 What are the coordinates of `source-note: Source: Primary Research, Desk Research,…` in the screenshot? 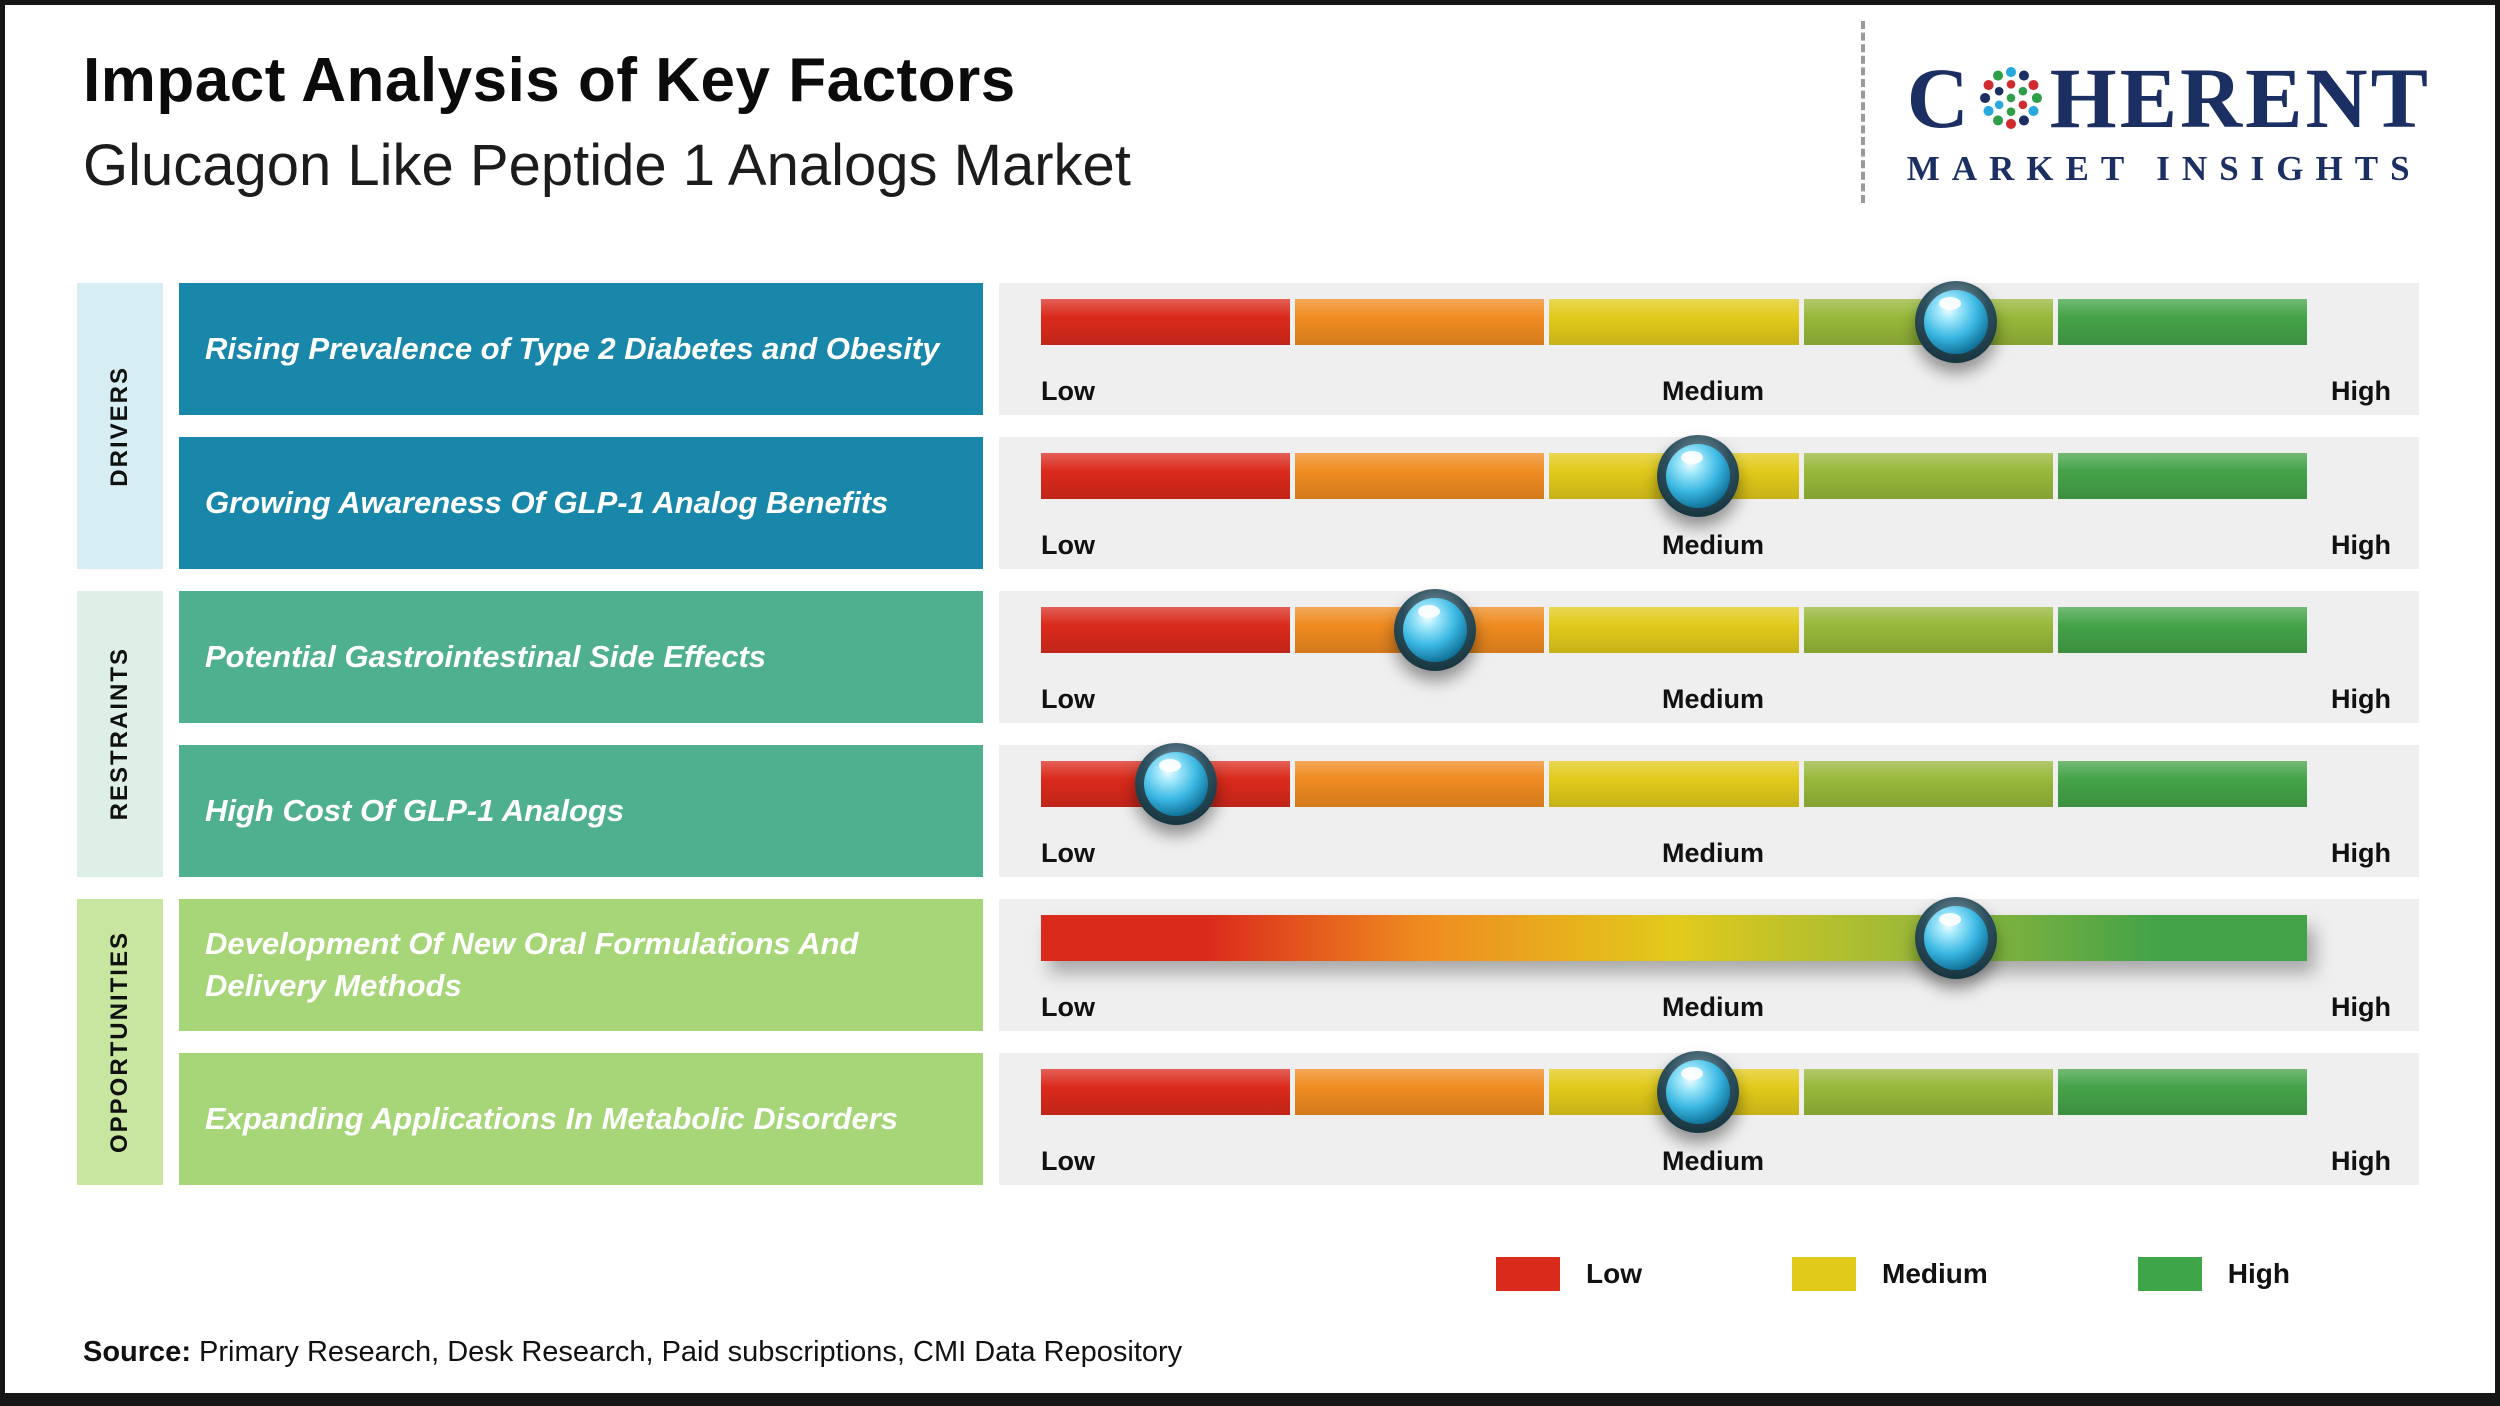 It's located at (632, 1352).